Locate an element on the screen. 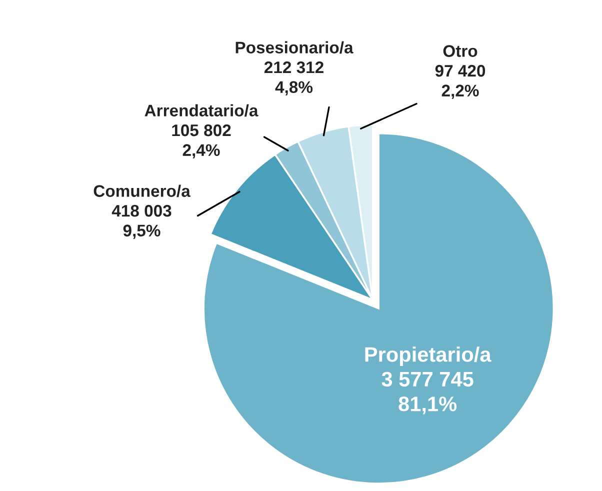 Image resolution: width=602 pixels, height=491 pixels. slice-label: Comunero/a is located at coordinates (142, 191).